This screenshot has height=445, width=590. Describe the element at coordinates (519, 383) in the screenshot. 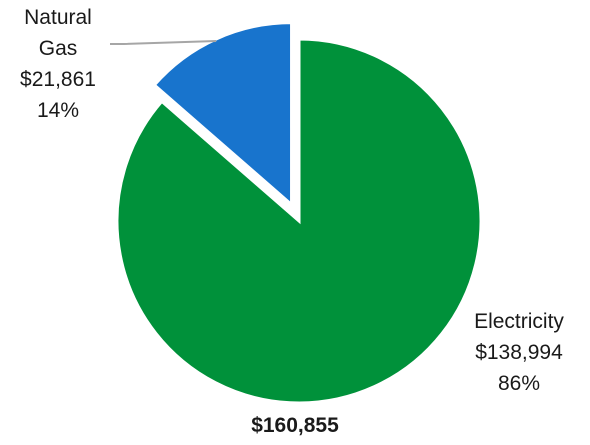

I see `label-elec-percent: 86%` at that location.